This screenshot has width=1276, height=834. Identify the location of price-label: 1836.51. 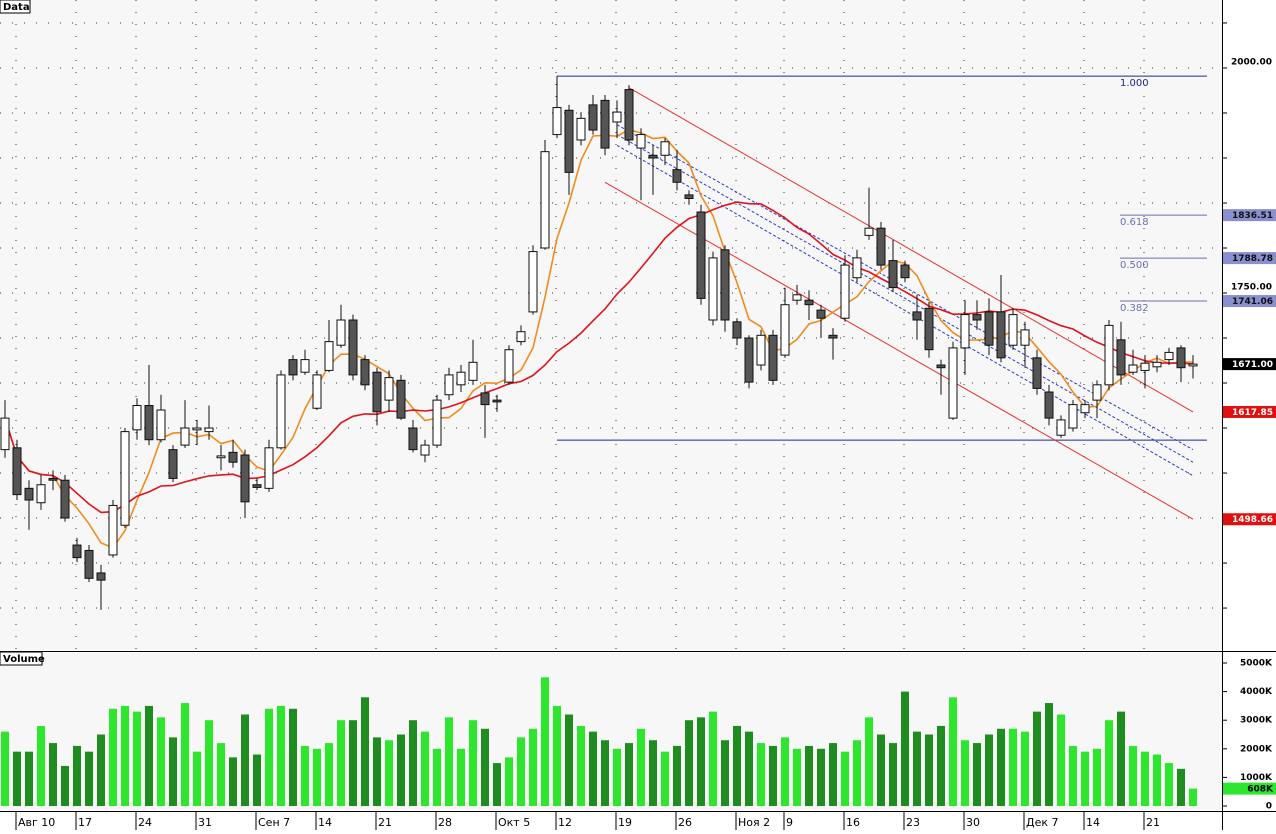
(1252, 216).